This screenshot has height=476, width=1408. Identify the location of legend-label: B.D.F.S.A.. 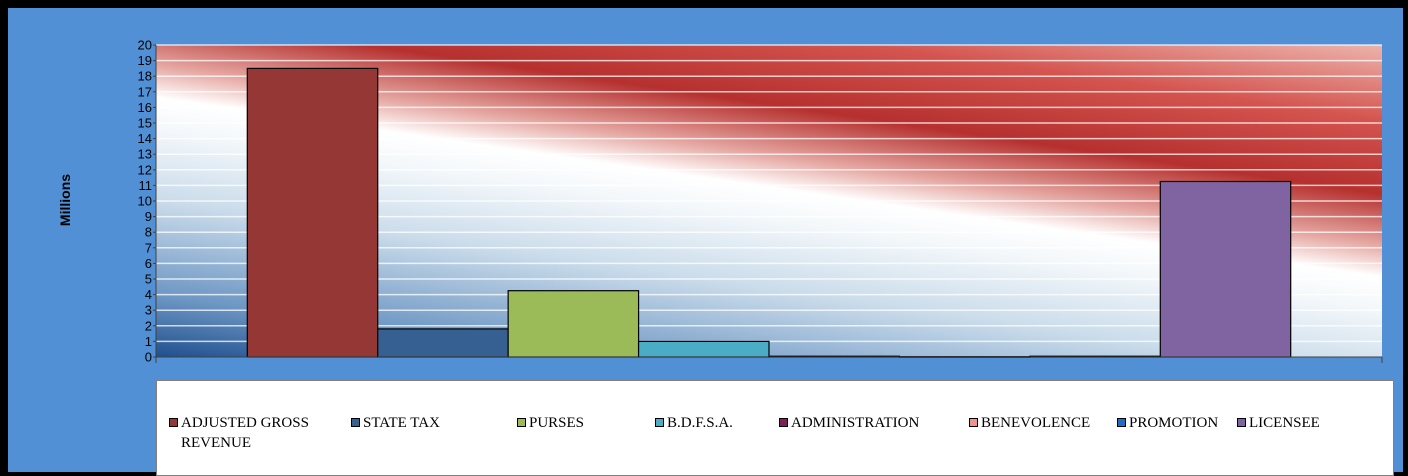
(700, 423).